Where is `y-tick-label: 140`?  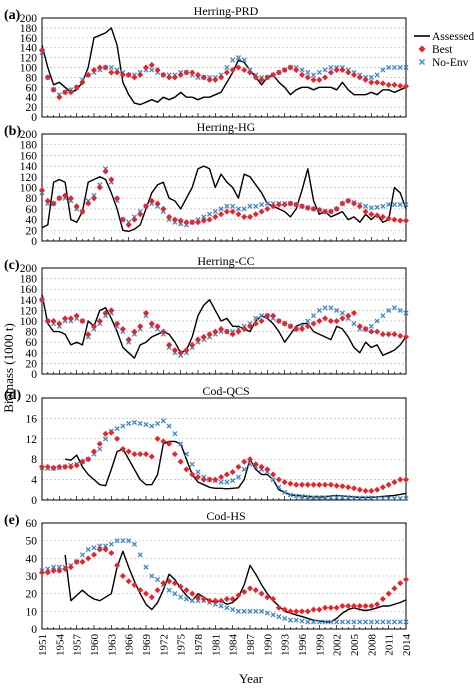 y-tick-label: 140 is located at coordinates (29, 49).